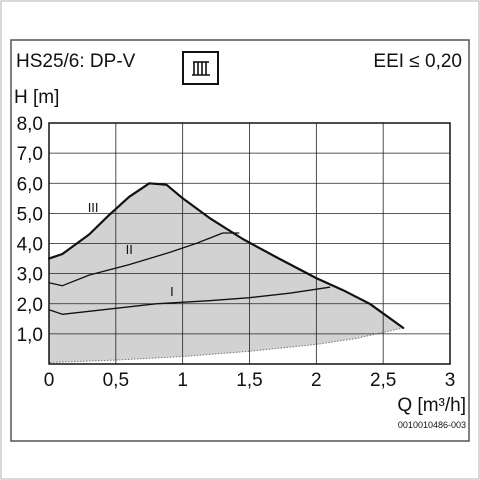 The image size is (480, 480). What do you see at coordinates (30, 184) in the screenshot?
I see `y-tick-label: 6,0` at bounding box center [30, 184].